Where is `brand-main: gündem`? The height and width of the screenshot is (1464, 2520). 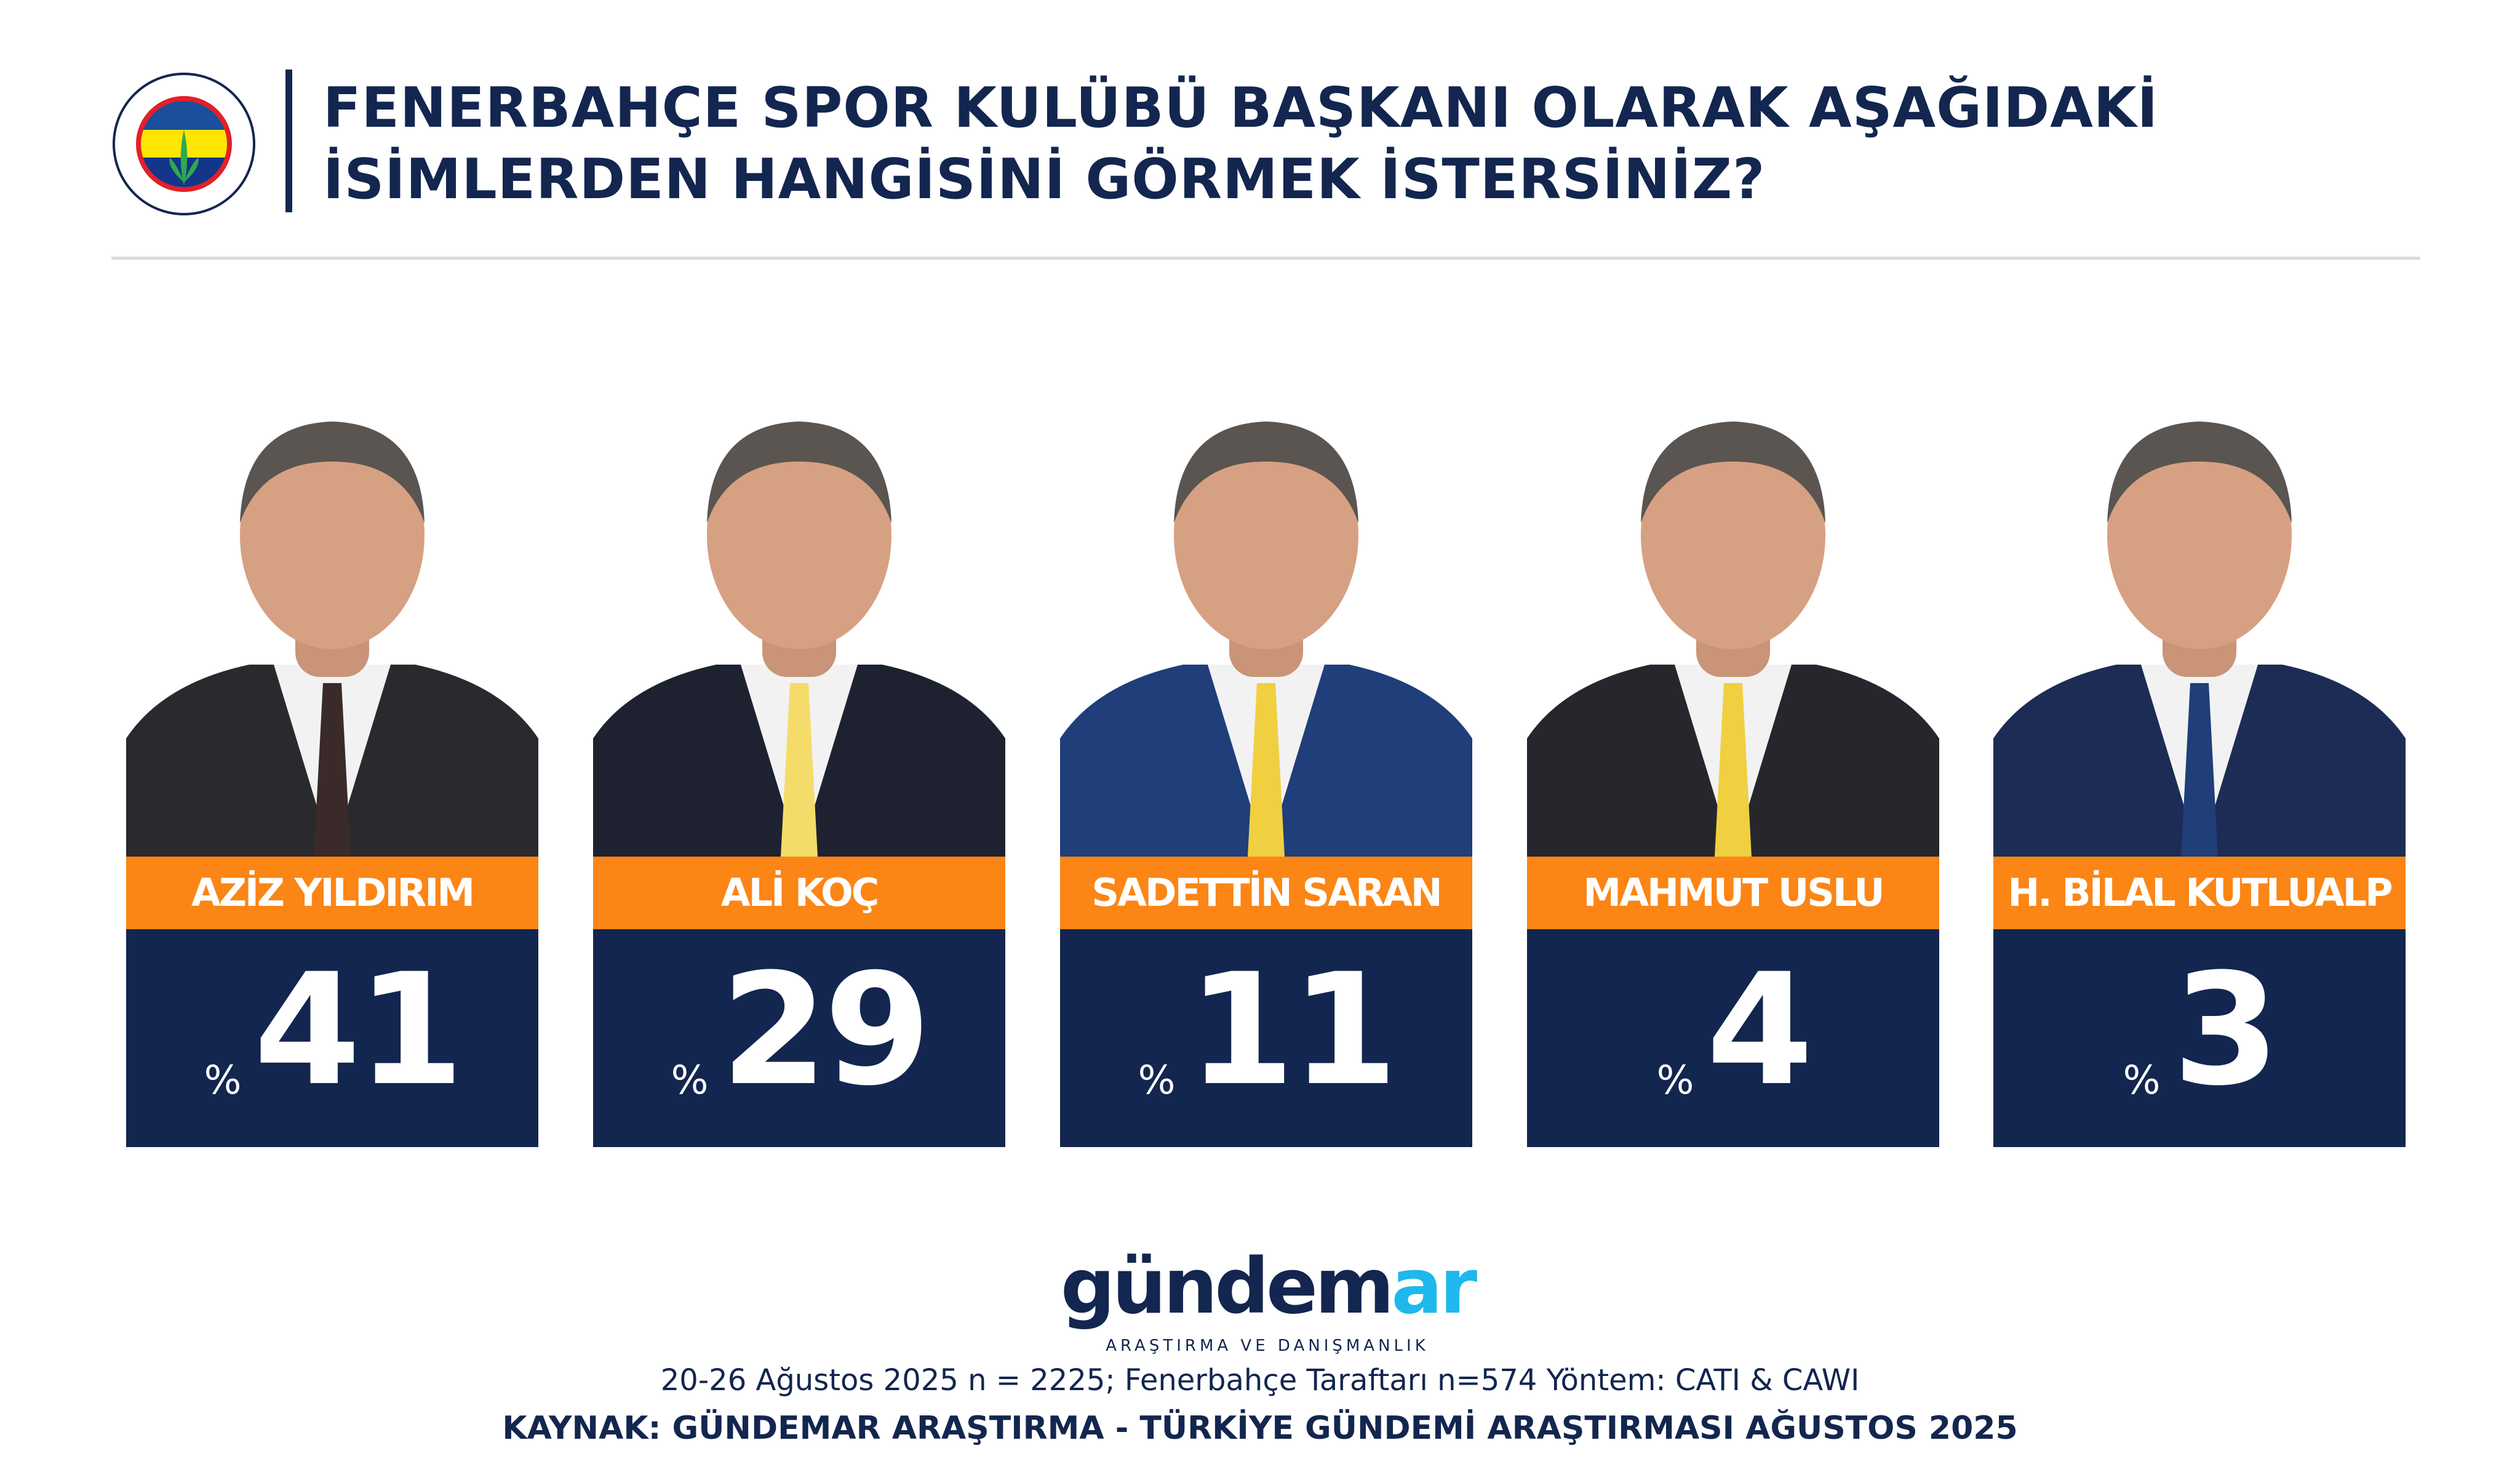
brand-main: gündem is located at coordinates (1227, 1286).